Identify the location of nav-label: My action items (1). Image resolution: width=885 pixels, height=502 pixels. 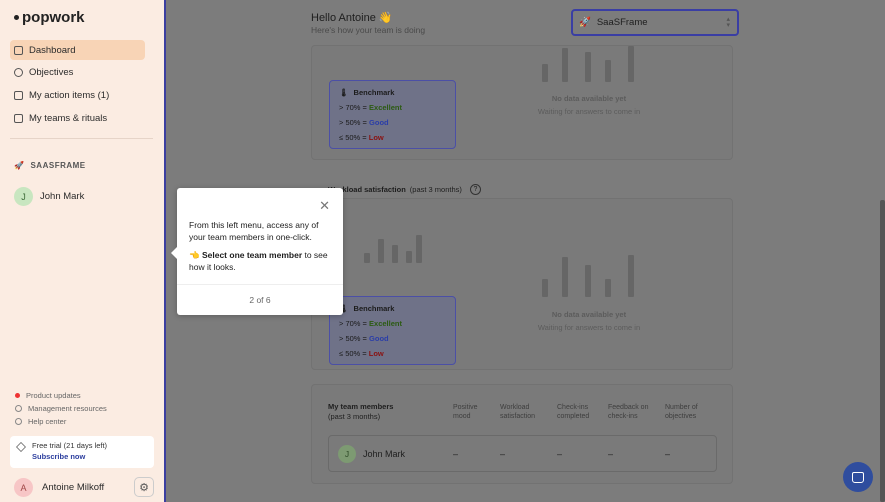
(69, 95).